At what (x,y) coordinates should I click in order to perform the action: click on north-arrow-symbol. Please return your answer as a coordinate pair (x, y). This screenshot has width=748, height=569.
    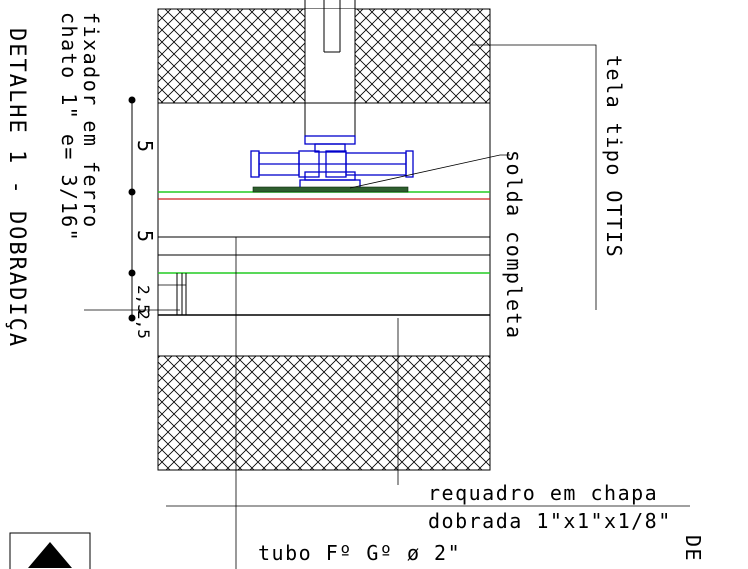
    Looking at the image, I should click on (50, 550).